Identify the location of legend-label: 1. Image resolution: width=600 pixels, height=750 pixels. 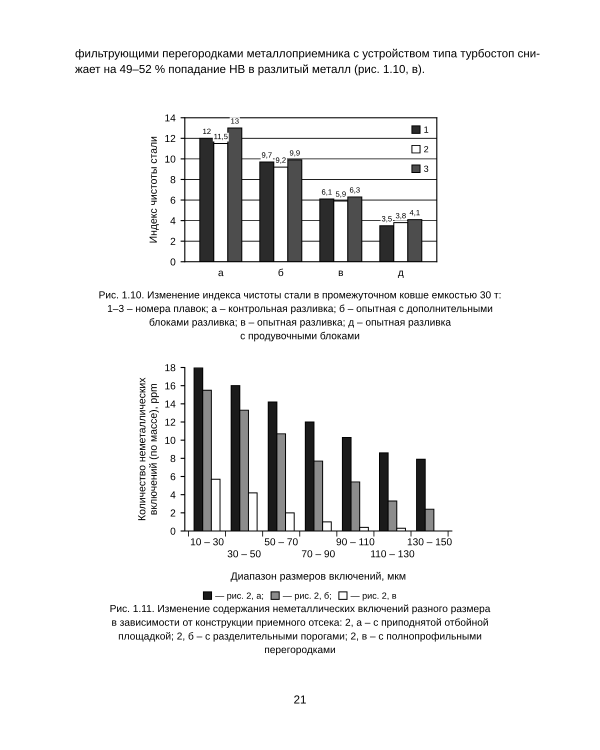
(426, 129).